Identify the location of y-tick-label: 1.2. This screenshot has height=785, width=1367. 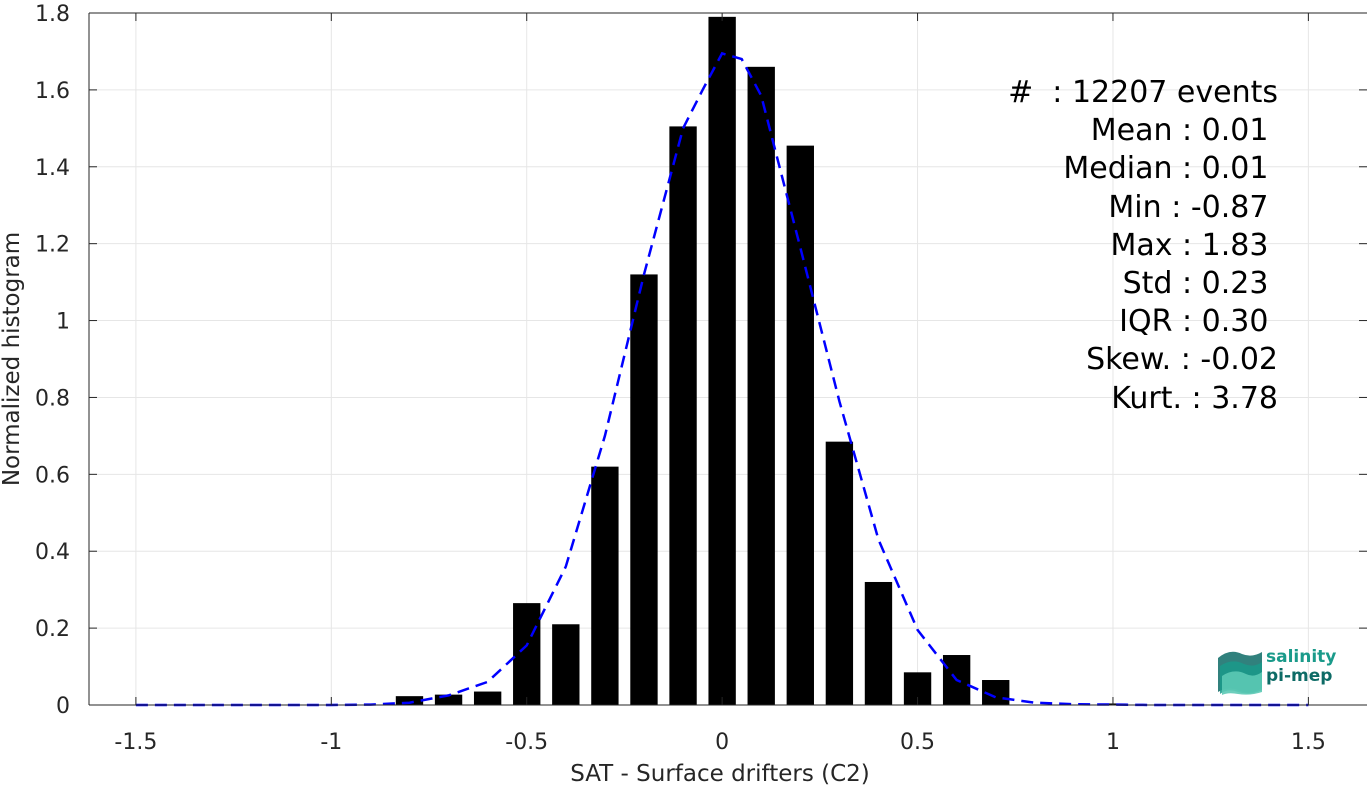
(52, 245).